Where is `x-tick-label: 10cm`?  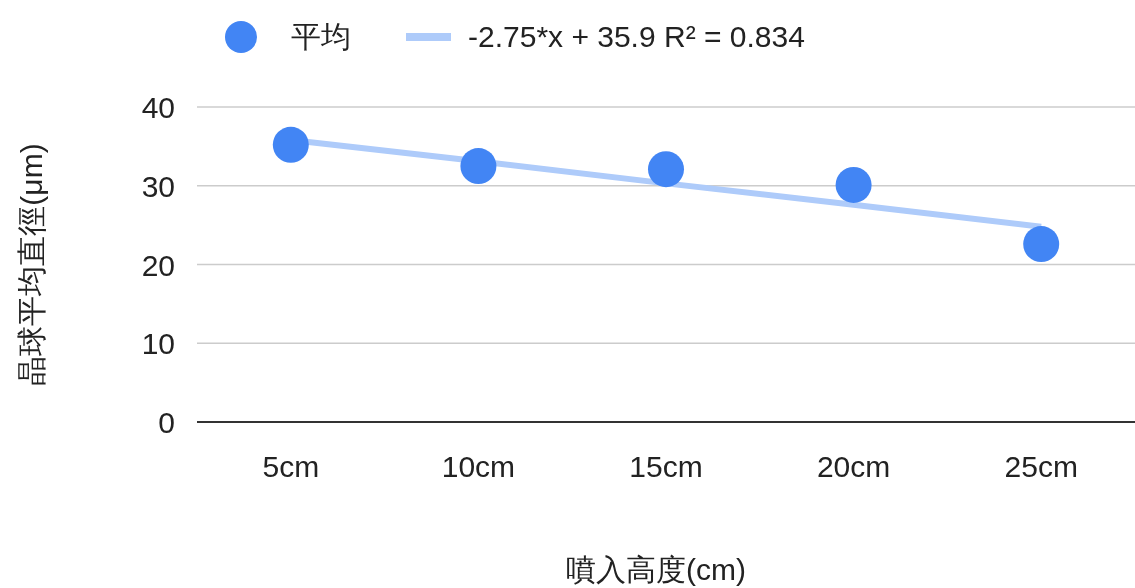 x-tick-label: 10cm is located at coordinates (478, 466).